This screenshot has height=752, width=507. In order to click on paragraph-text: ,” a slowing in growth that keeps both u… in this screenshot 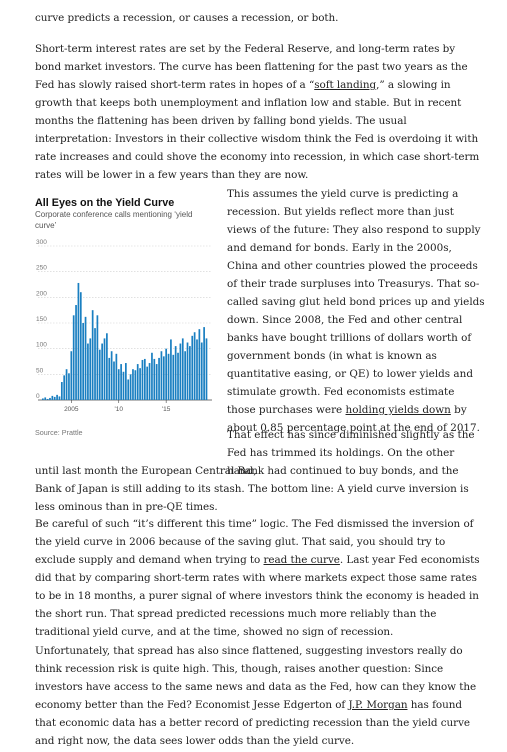, I will do `click(257, 130)`.